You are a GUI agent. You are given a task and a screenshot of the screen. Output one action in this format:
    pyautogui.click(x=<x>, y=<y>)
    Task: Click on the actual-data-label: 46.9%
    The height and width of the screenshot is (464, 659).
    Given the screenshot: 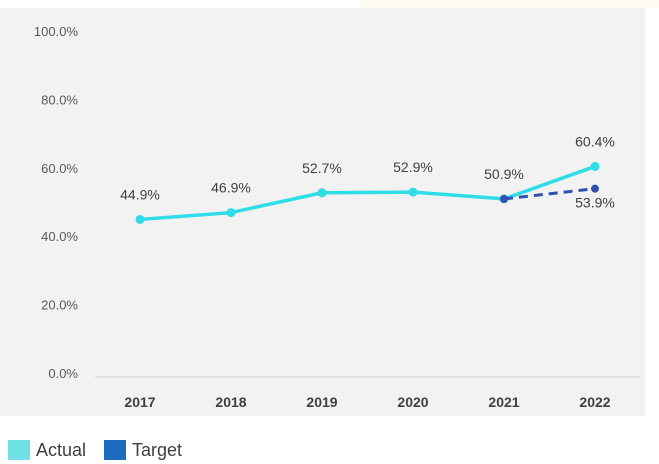 What is the action you would take?
    pyautogui.click(x=231, y=188)
    